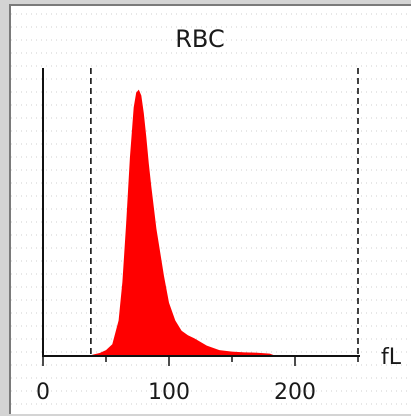 The width and height of the screenshot is (411, 416). I want to click on chart-title: RBC, so click(199, 39).